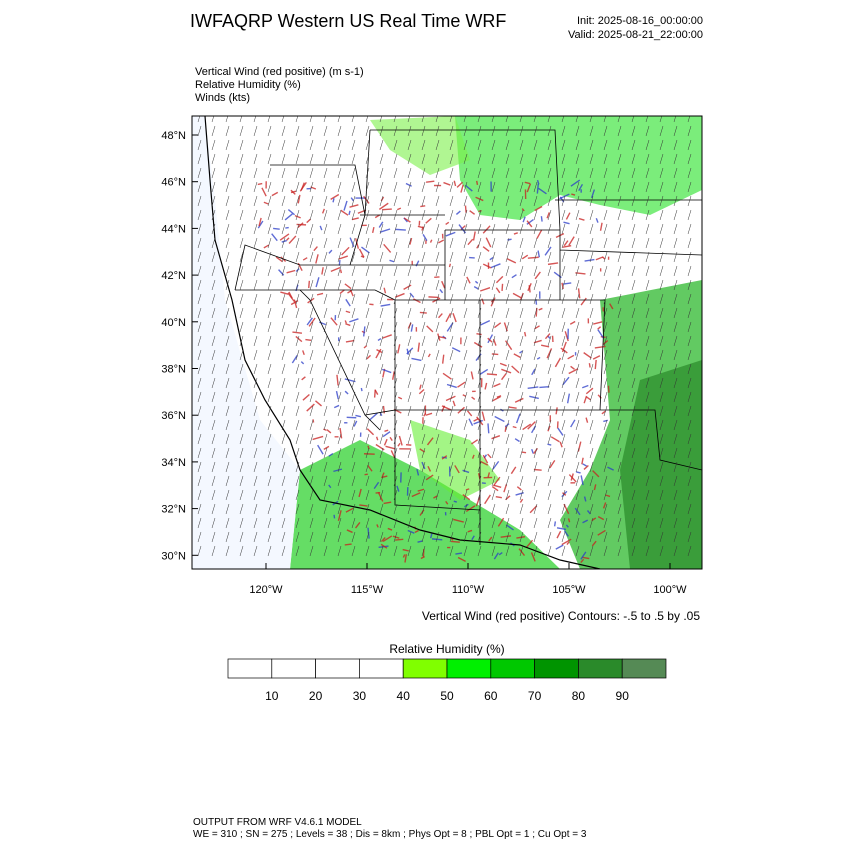 This screenshot has height=850, width=850. I want to click on lat-label: 42°N, so click(173, 276).